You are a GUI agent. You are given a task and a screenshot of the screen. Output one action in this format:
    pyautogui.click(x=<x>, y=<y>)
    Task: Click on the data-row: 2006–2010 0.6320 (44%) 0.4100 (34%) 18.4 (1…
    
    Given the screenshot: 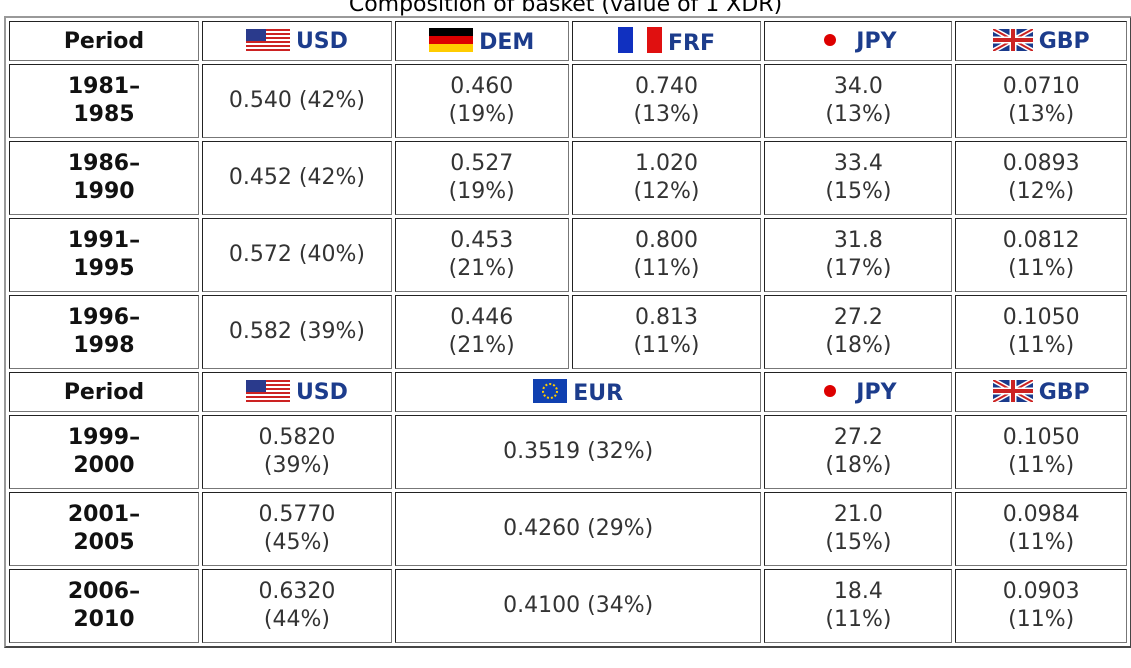 What is the action you would take?
    pyautogui.click(x=568, y=606)
    